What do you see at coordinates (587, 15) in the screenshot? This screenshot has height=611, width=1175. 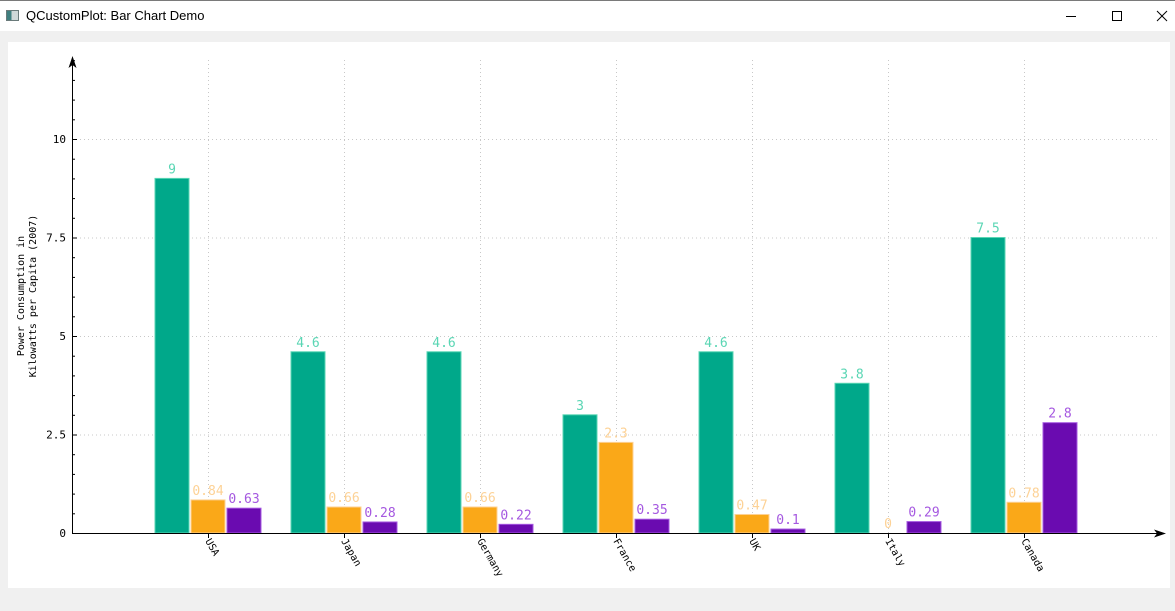 I see `title-bar: QCustomPlot: Bar Chart Demo` at bounding box center [587, 15].